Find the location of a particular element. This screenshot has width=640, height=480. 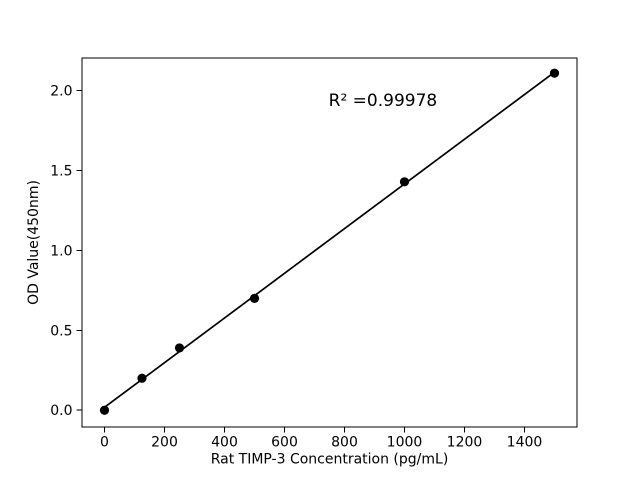

y-tick-label: 1.5 is located at coordinates (61, 172).